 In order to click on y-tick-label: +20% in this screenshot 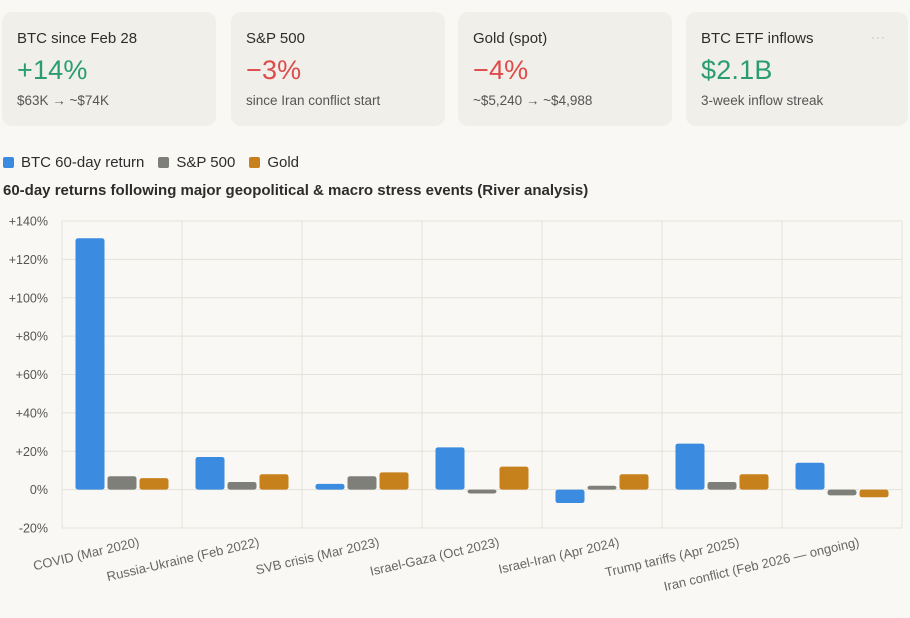, I will do `click(32, 452)`.